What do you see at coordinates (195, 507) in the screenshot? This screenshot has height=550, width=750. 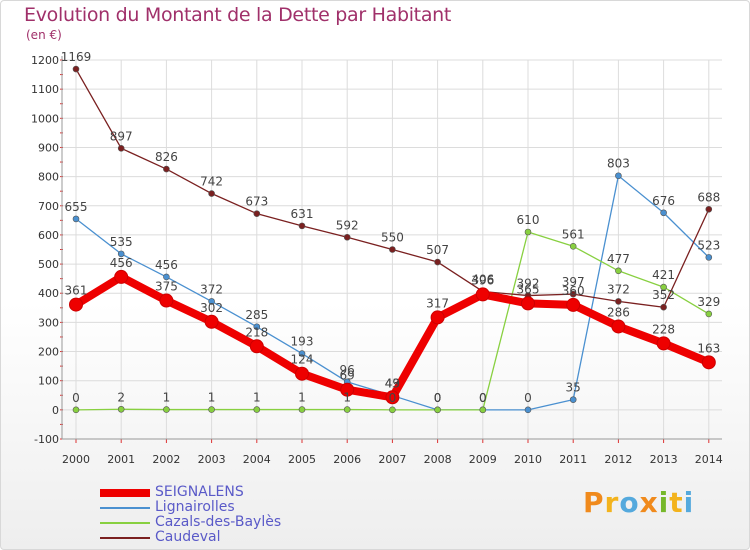 I see `legend-label: Lignairolles` at bounding box center [195, 507].